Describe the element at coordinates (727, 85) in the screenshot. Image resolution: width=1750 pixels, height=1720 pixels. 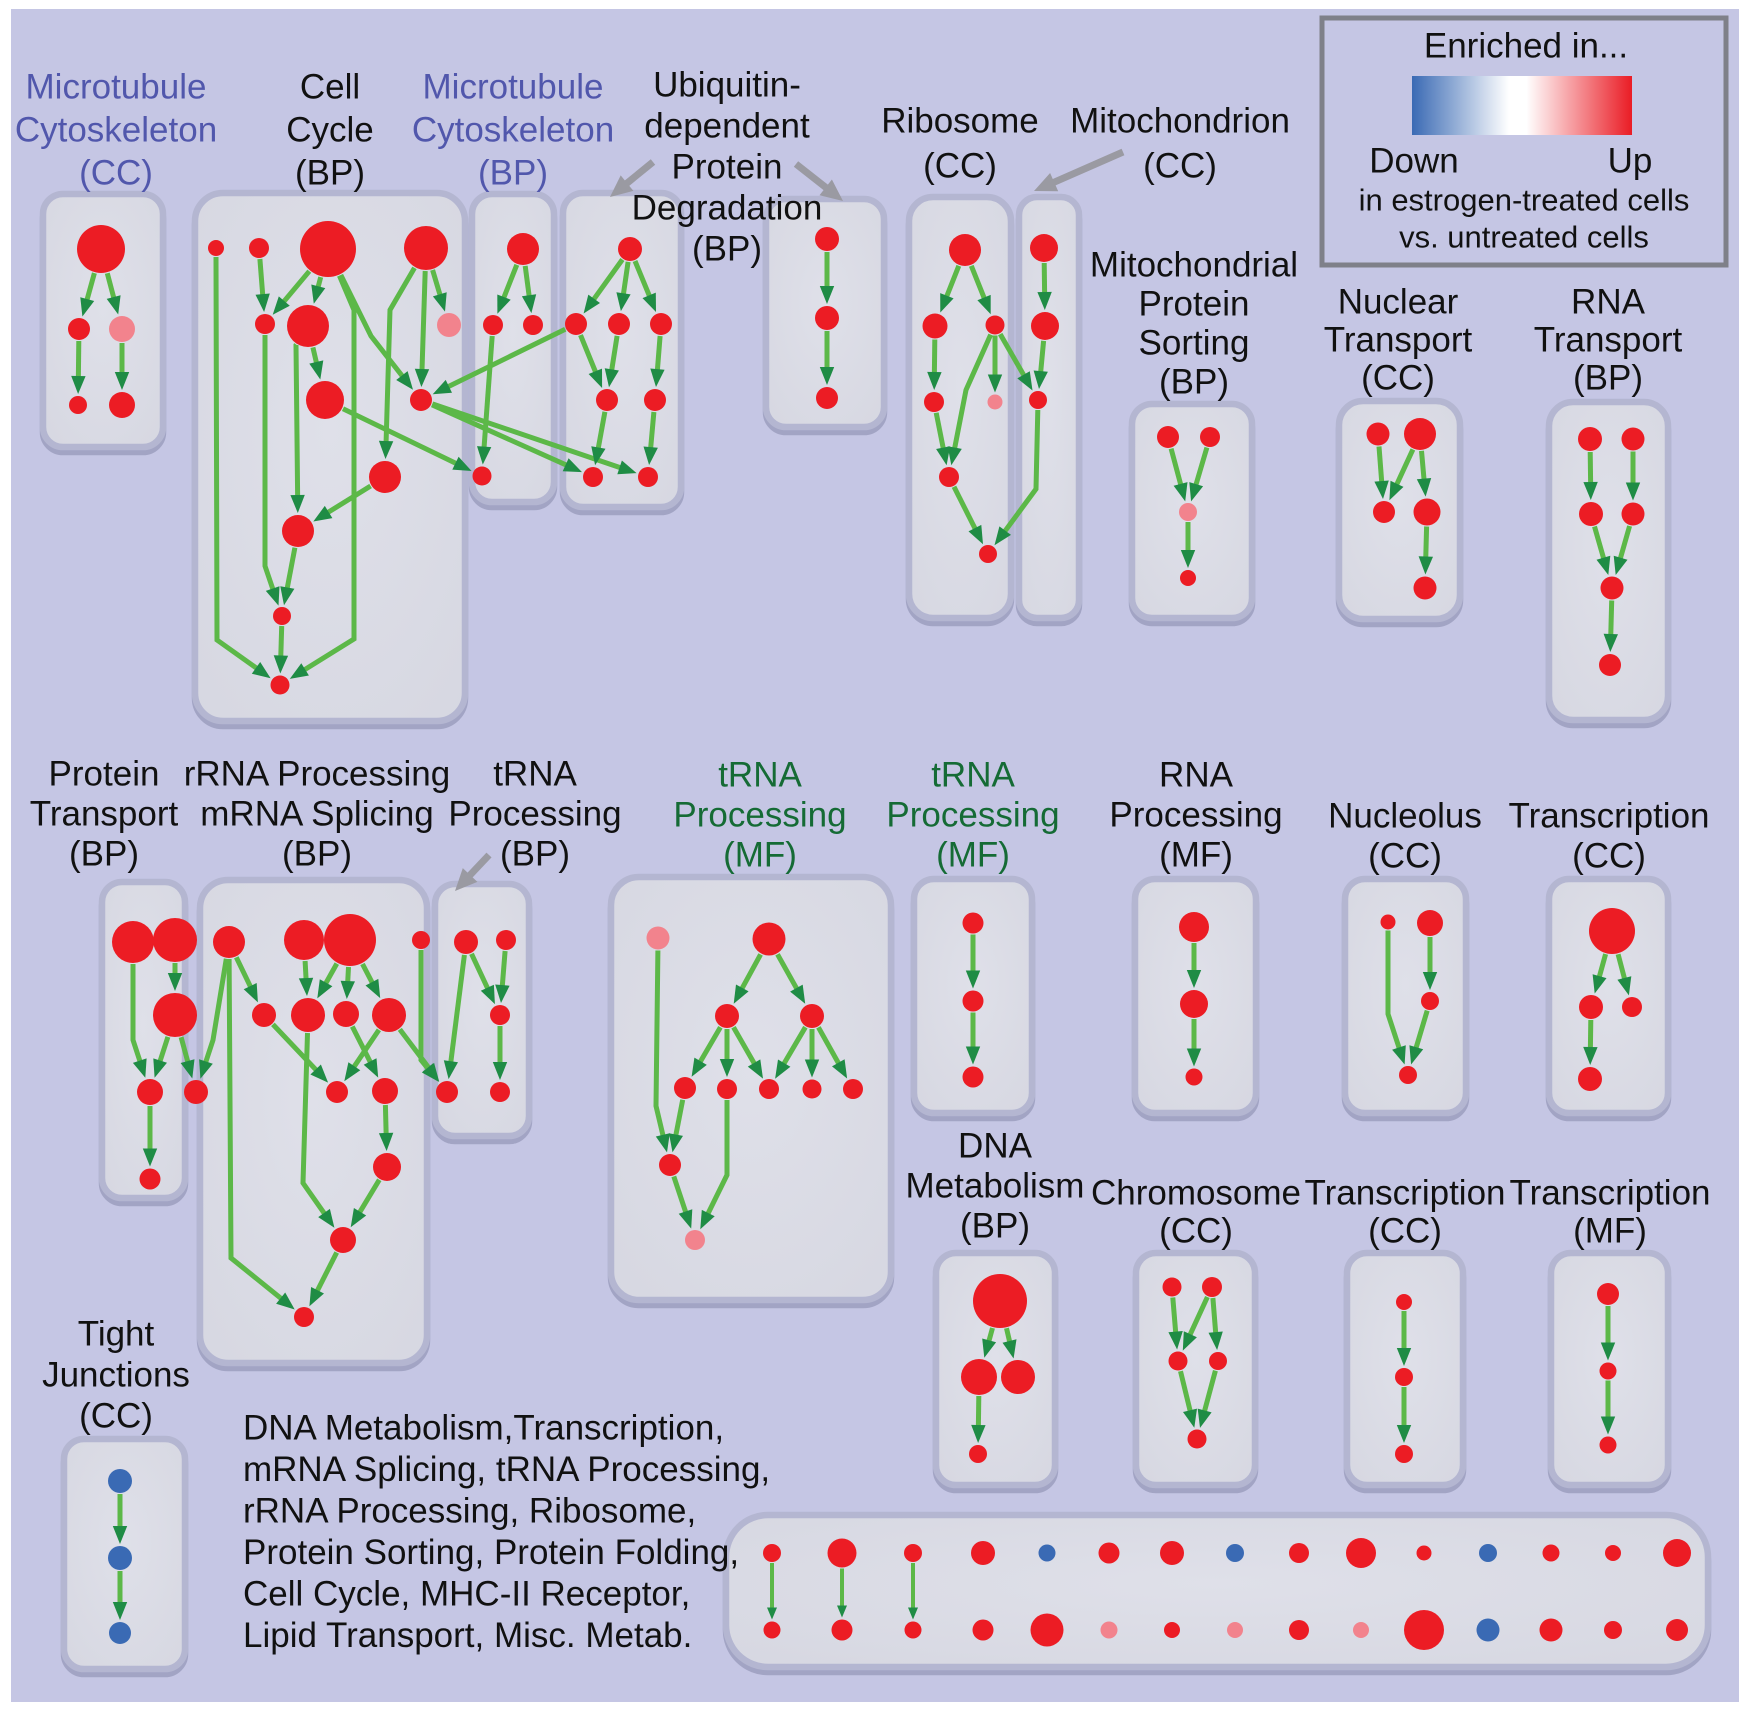
I see `svg-text: Ubiquitin-` at that location.